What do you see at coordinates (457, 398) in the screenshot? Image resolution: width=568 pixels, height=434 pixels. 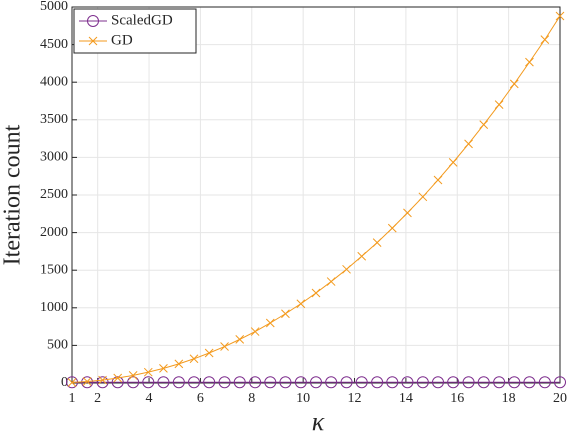 I see `x-tick-label: 16` at bounding box center [457, 398].